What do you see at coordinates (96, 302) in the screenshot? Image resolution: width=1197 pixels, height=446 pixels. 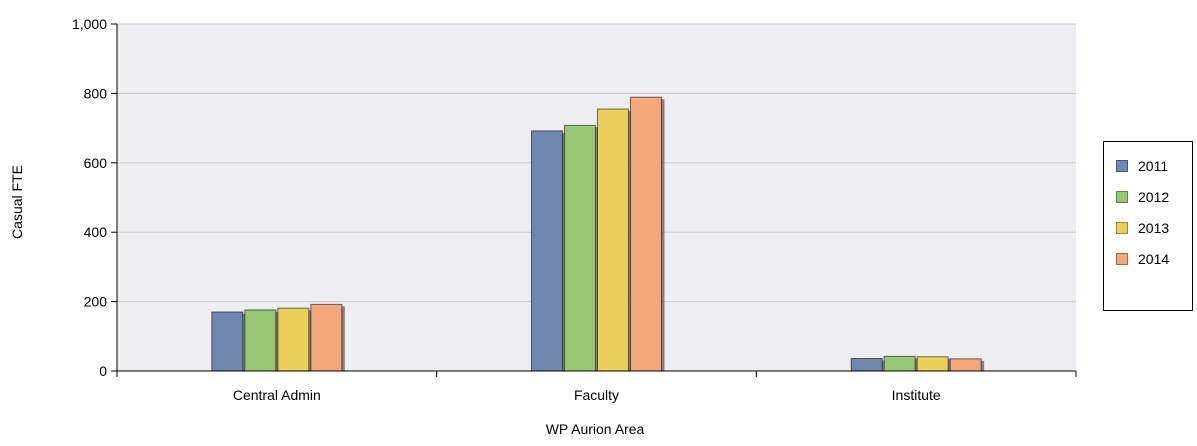 I see `y-tick-label: 200` at bounding box center [96, 302].